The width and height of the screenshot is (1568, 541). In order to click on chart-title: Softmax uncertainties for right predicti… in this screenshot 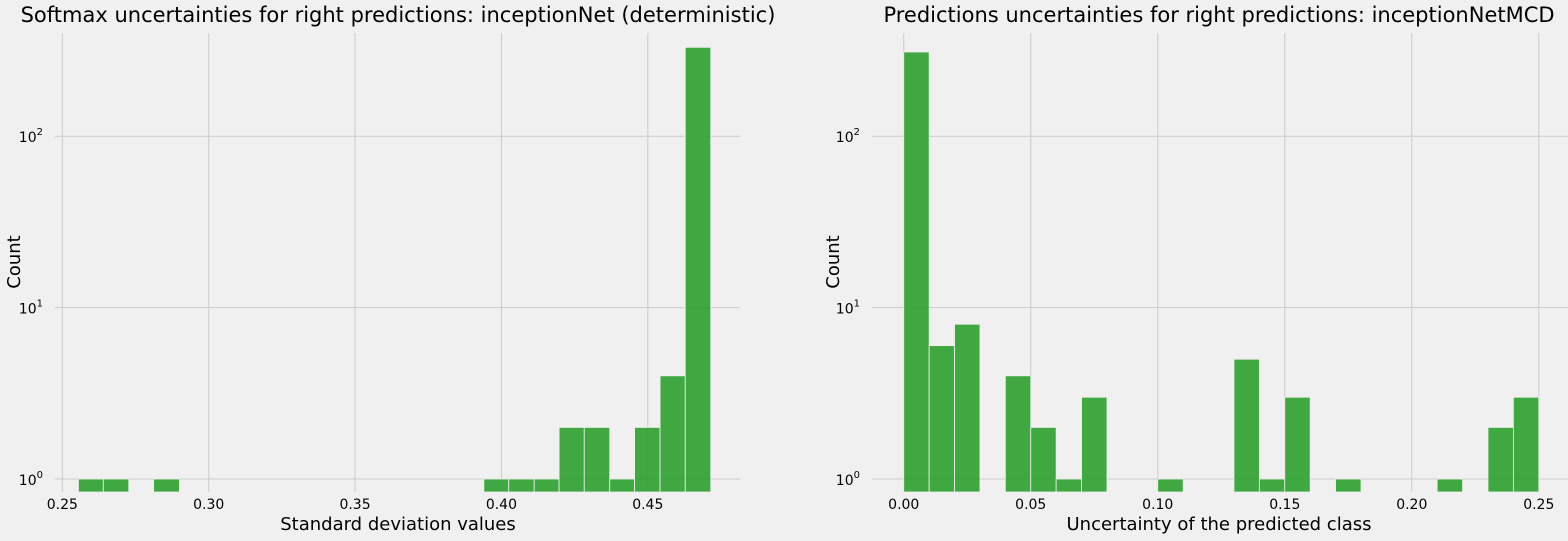, I will do `click(398, 15)`.